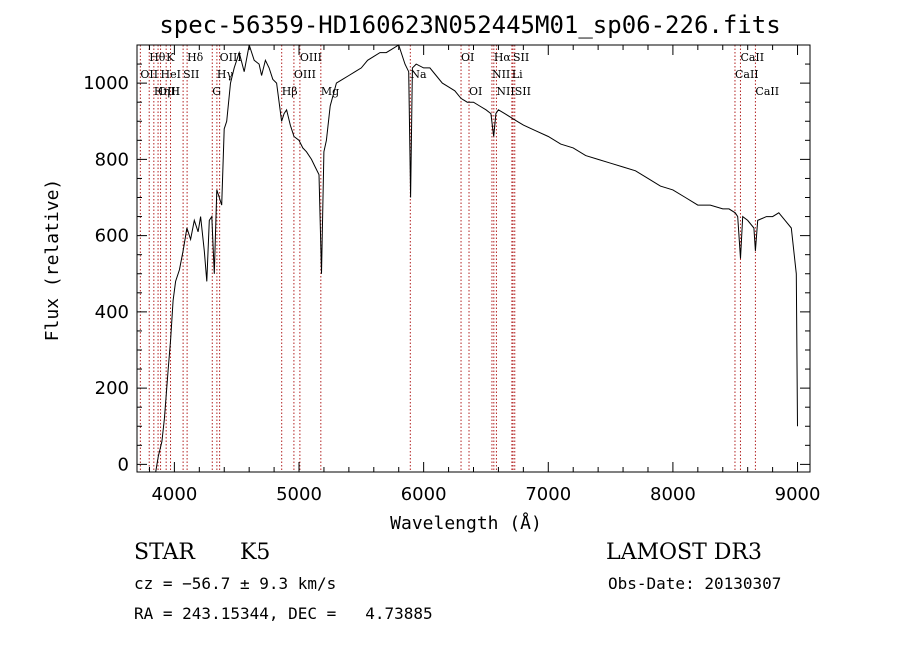 The width and height of the screenshot is (900, 649). Describe the element at coordinates (123, 464) in the screenshot. I see `y-tick-label: 0` at that location.